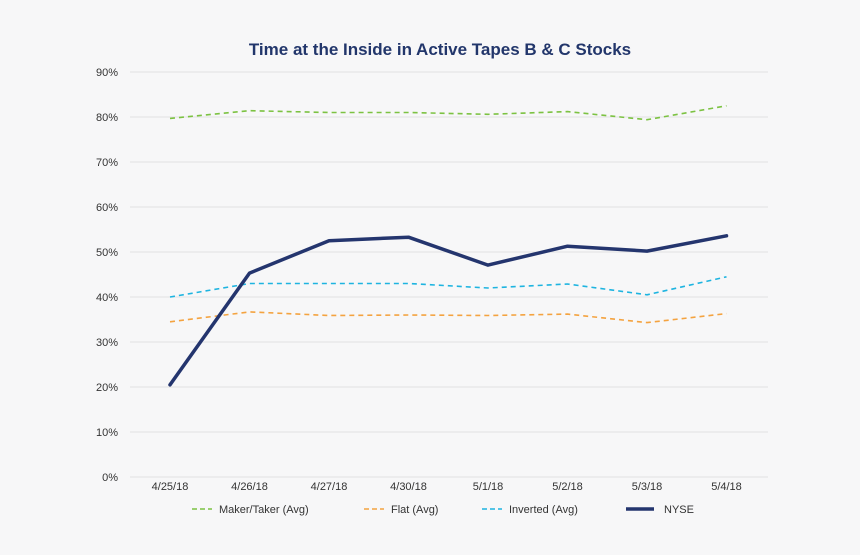  What do you see at coordinates (543, 510) in the screenshot?
I see `legend-label: Inverted (Avg)` at bounding box center [543, 510].